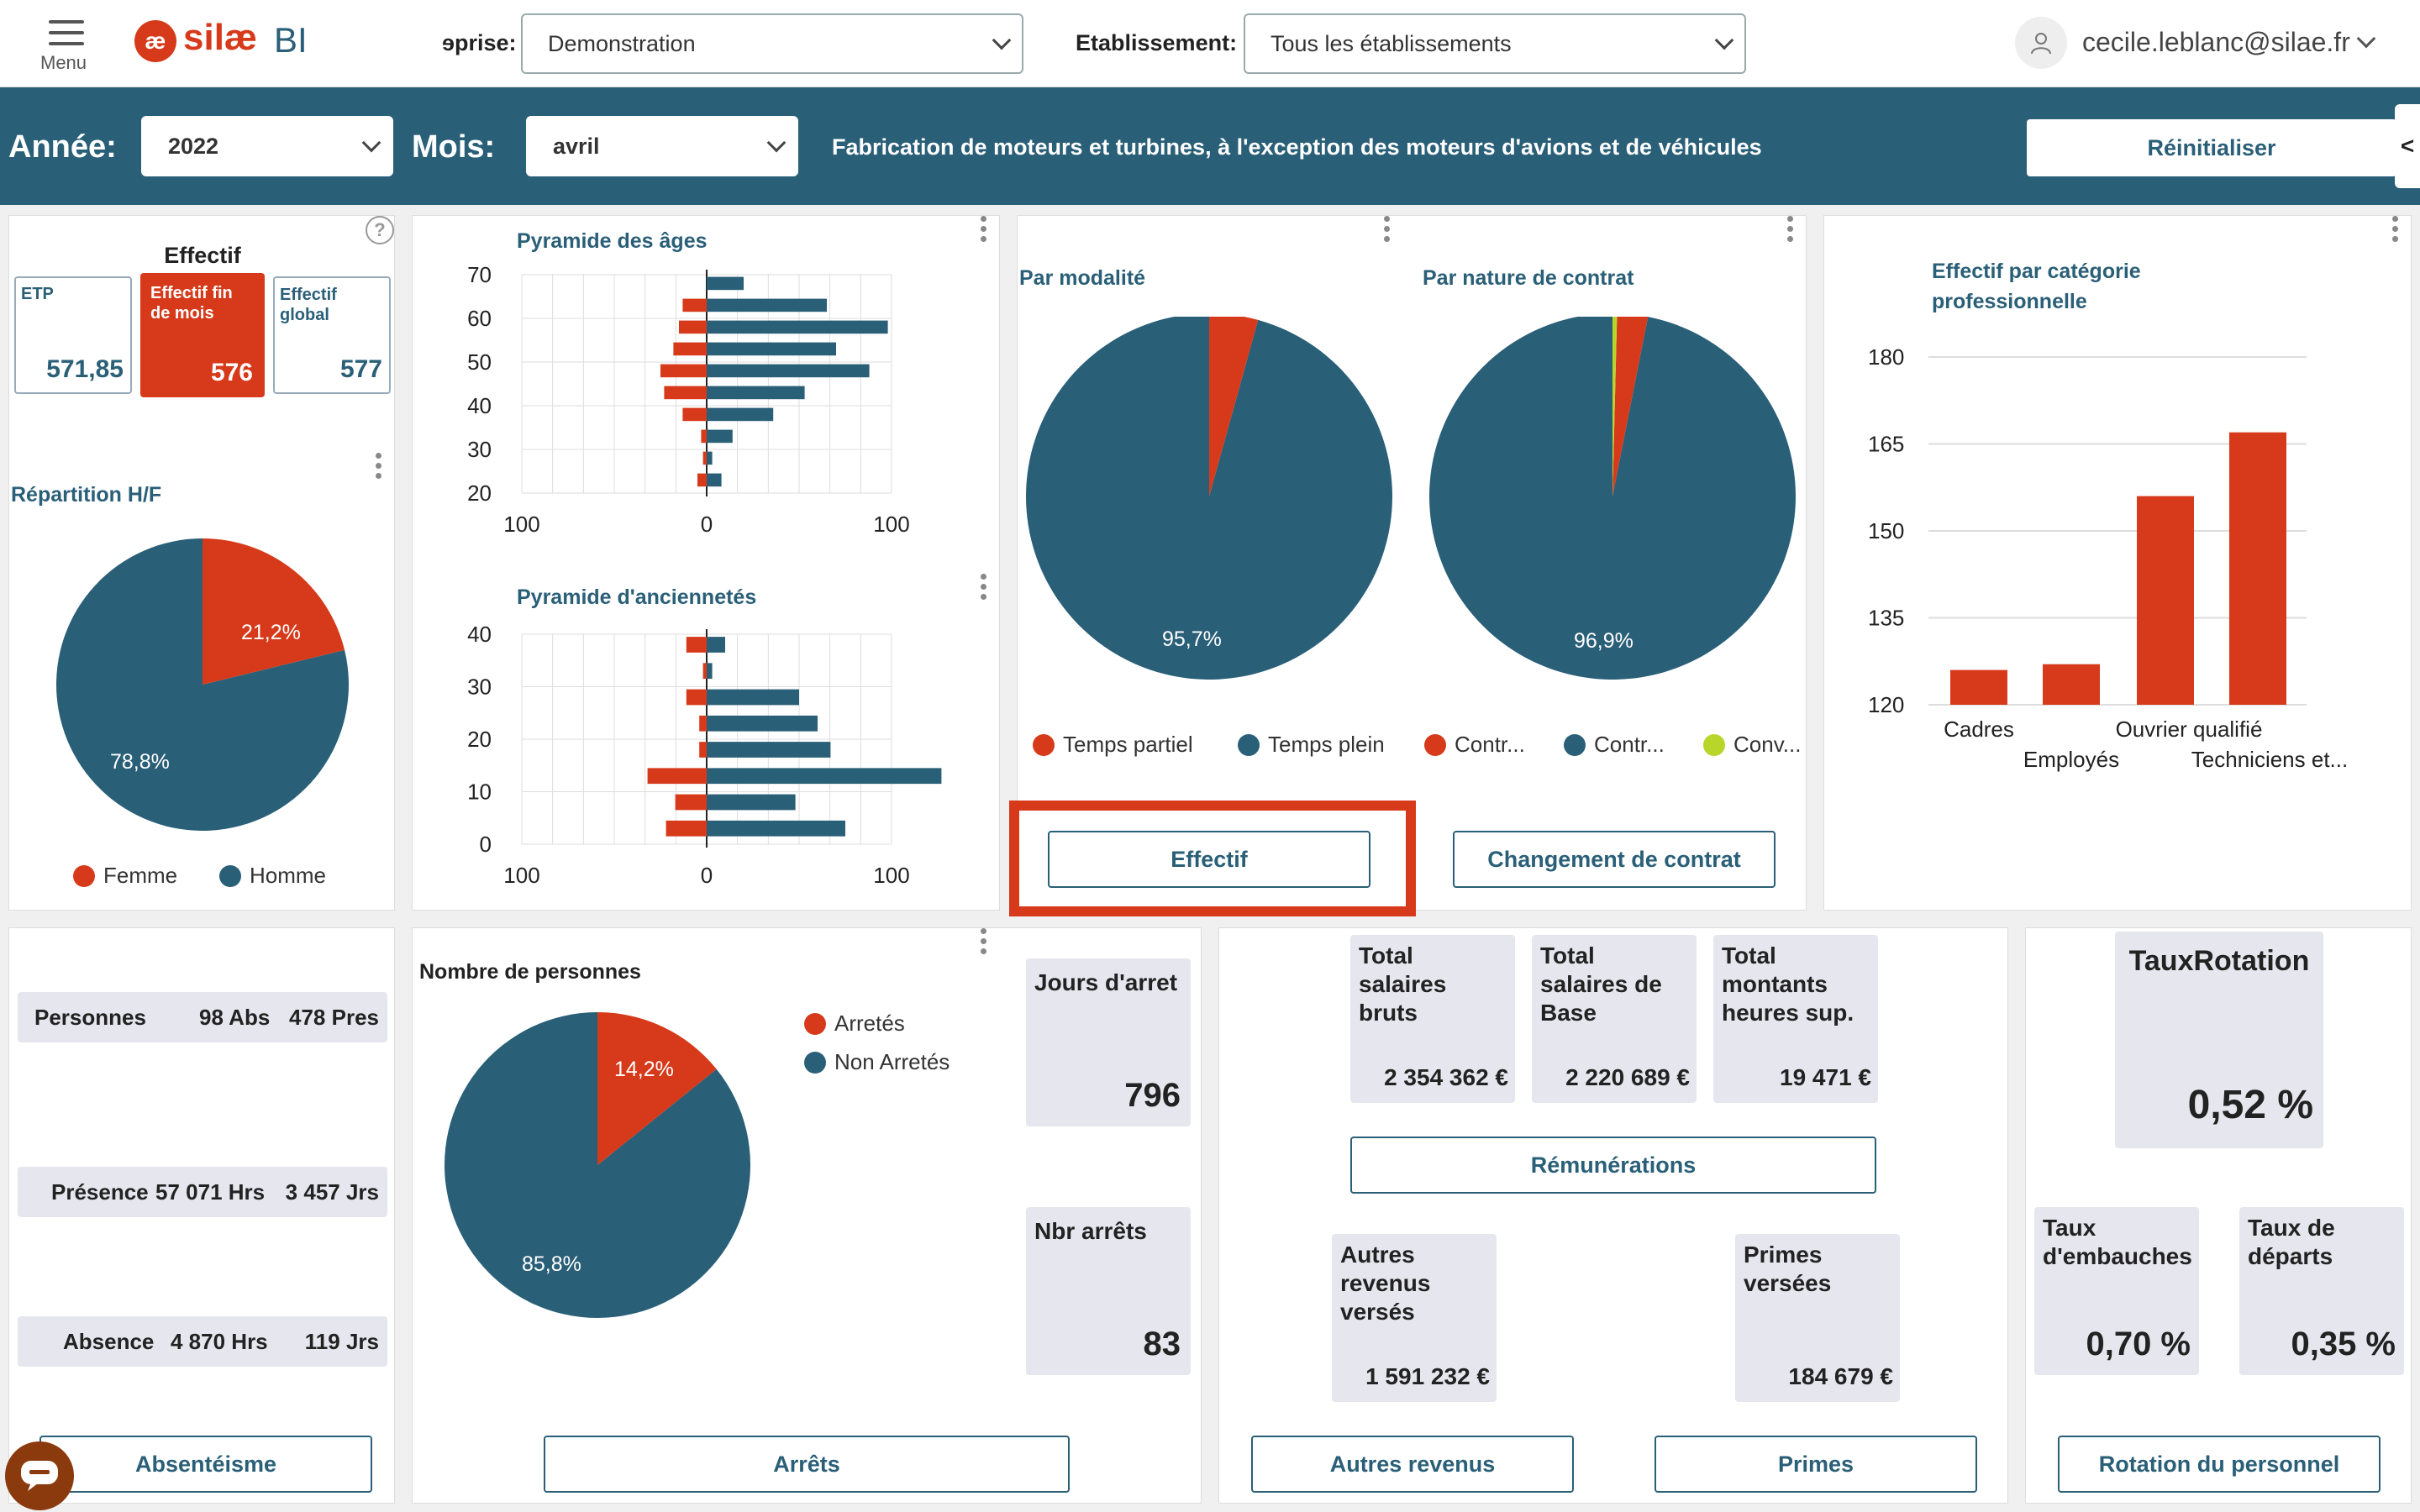 The image size is (2420, 1512). Describe the element at coordinates (1312, 745) in the screenshot. I see `legend-temps-plein: Temps plein` at that location.